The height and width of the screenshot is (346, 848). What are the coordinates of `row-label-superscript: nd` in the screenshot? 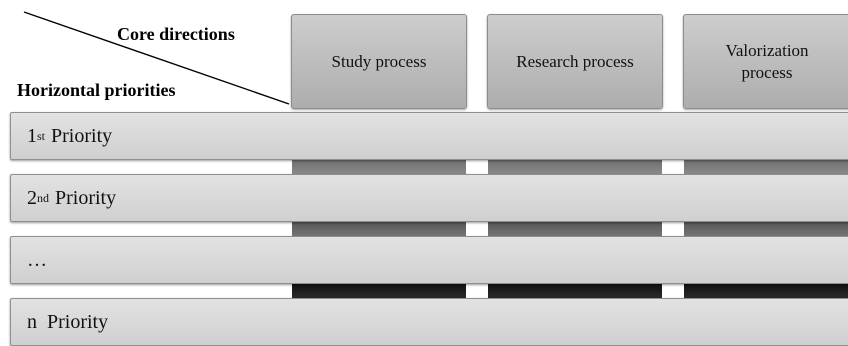 It's located at (43, 197).